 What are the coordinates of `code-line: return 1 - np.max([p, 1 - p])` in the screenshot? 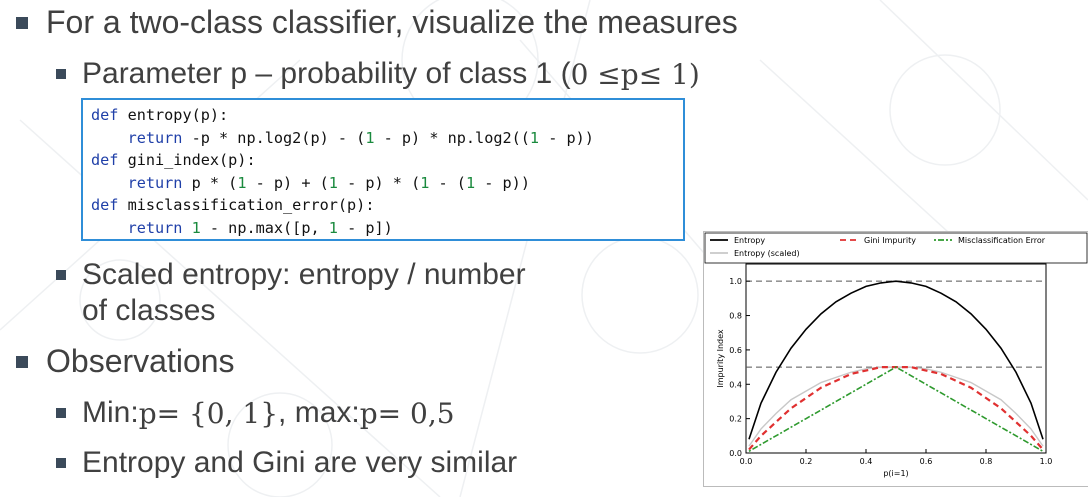 It's located at (383, 228).